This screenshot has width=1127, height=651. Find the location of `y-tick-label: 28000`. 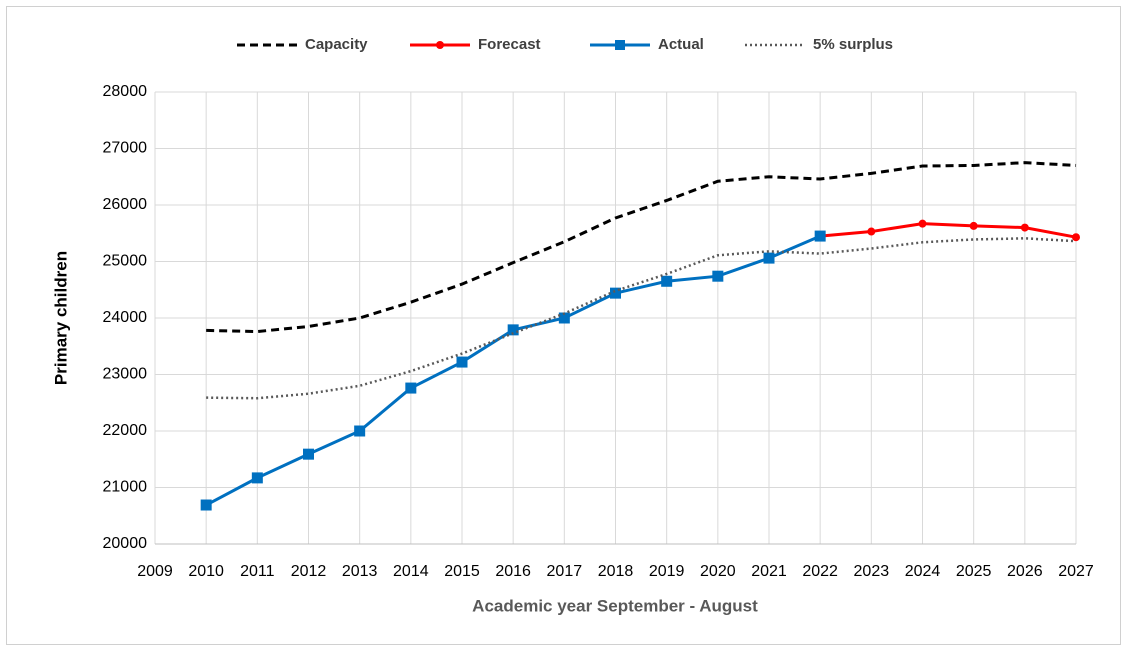

y-tick-label: 28000 is located at coordinates (125, 91).